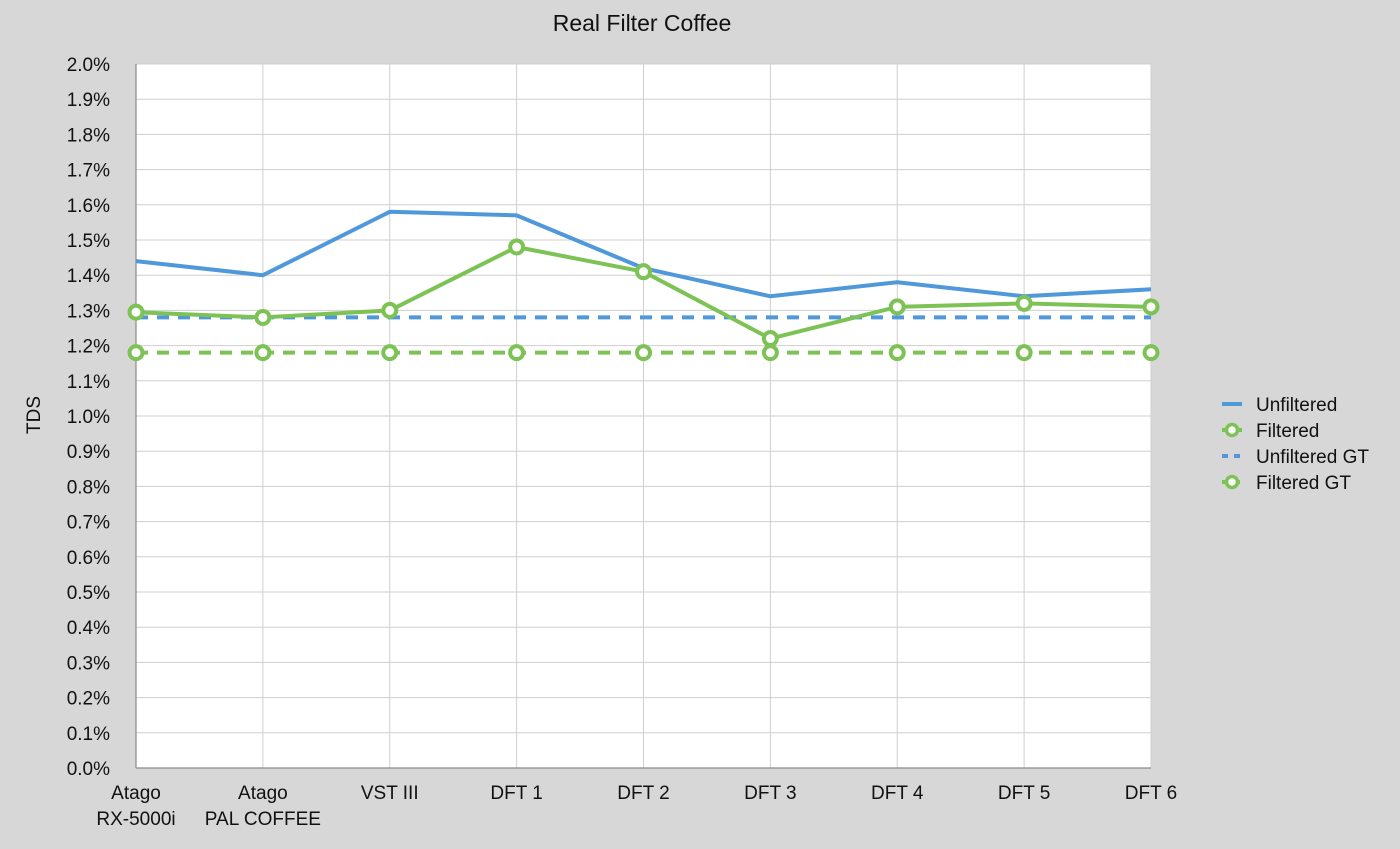  I want to click on y-tick-label: 1.7%, so click(88, 171).